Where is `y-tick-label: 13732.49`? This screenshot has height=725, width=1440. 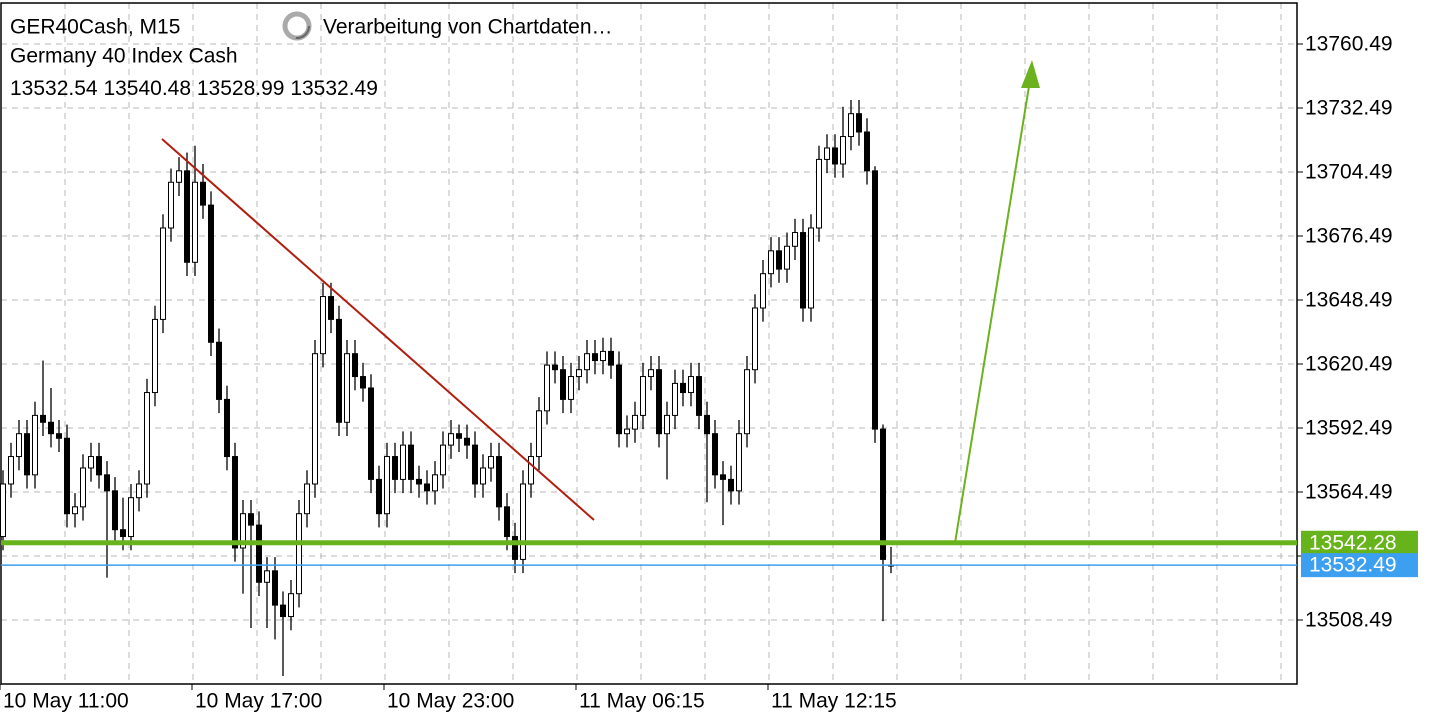
y-tick-label: 13732.49 is located at coordinates (1349, 108).